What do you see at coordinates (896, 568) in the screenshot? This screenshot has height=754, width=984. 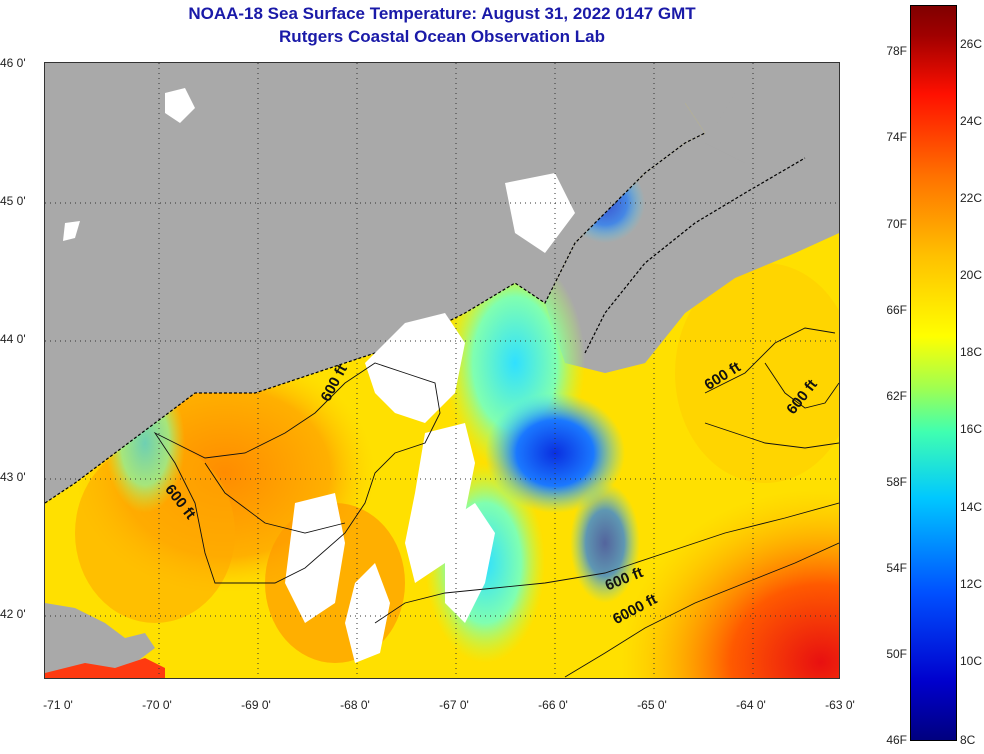 I see `colorbar-f-label: 54F` at bounding box center [896, 568].